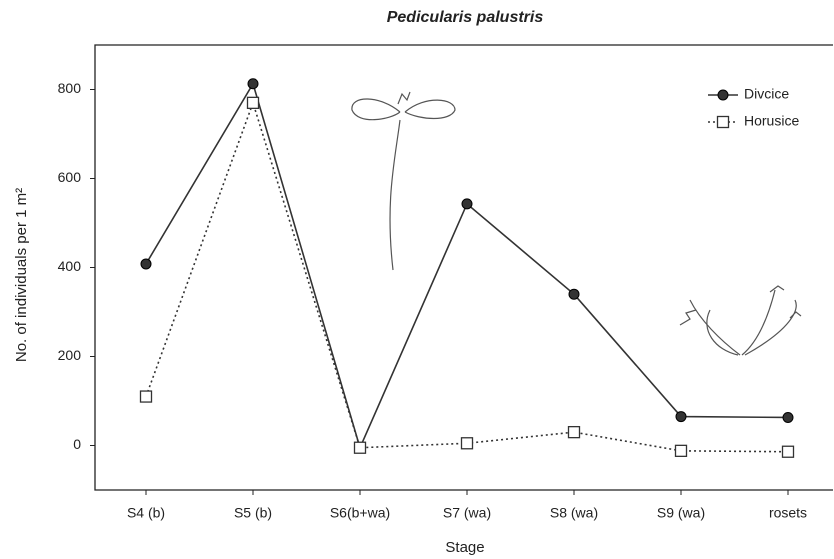 Image resolution: width=834 pixels, height=559 pixels. I want to click on seedling-sketch, so click(403, 181).